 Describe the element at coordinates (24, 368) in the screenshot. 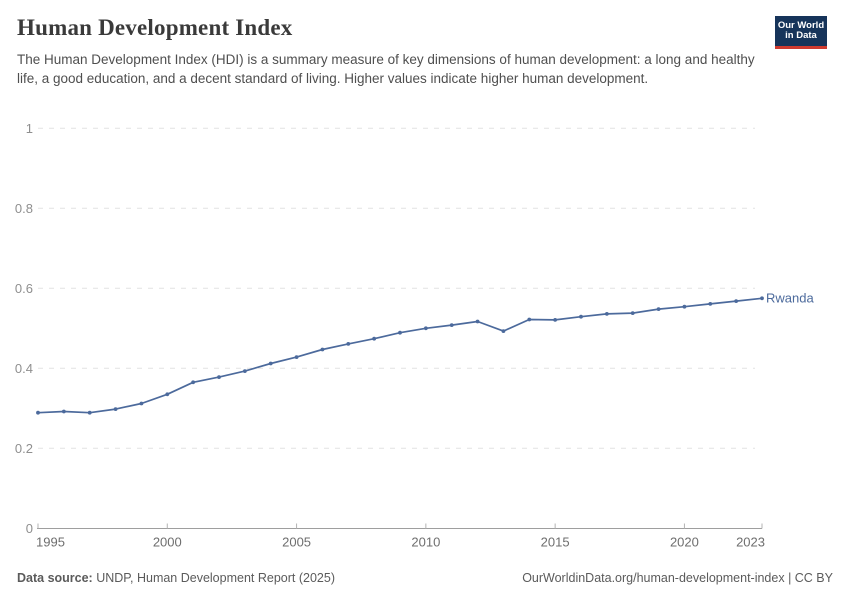

I see `y-tick-label: 0.4` at that location.